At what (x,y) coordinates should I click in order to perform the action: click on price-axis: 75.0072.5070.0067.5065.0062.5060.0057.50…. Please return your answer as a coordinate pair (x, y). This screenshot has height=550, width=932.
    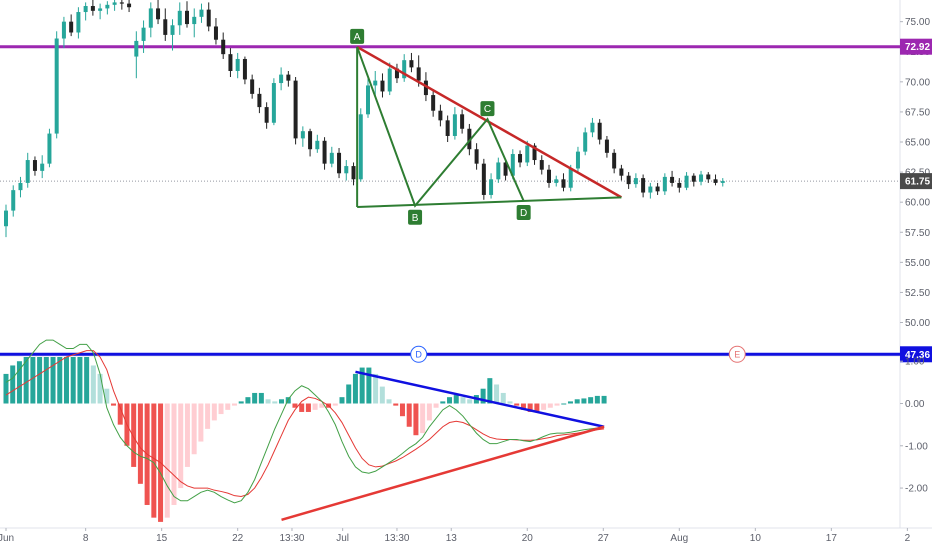
    Looking at the image, I should click on (916, 190).